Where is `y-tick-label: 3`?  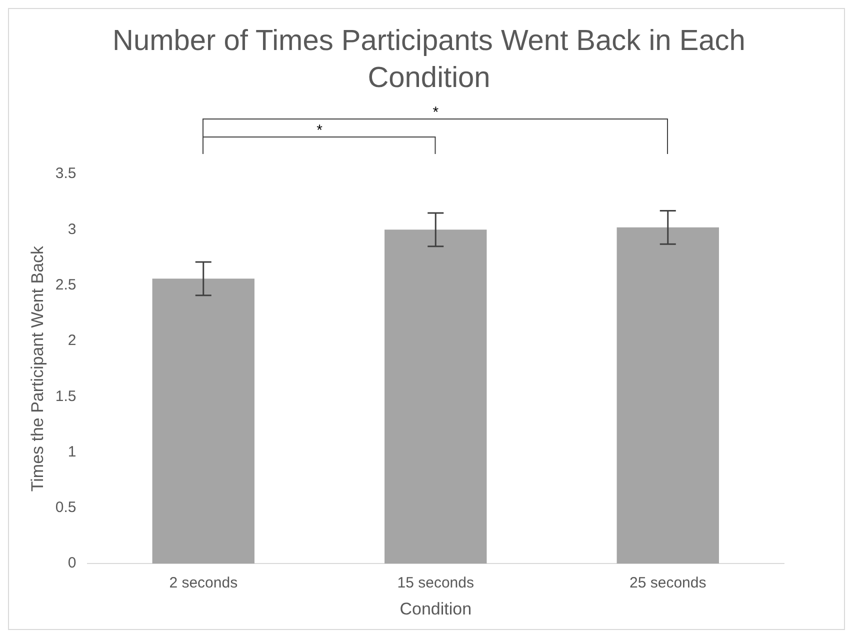 y-tick-label: 3 is located at coordinates (72, 229).